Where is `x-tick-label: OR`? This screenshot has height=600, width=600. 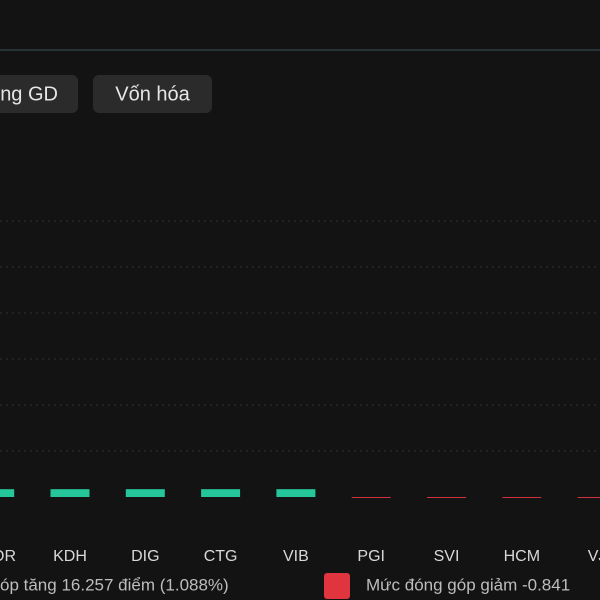 x-tick-label: OR is located at coordinates (8, 556).